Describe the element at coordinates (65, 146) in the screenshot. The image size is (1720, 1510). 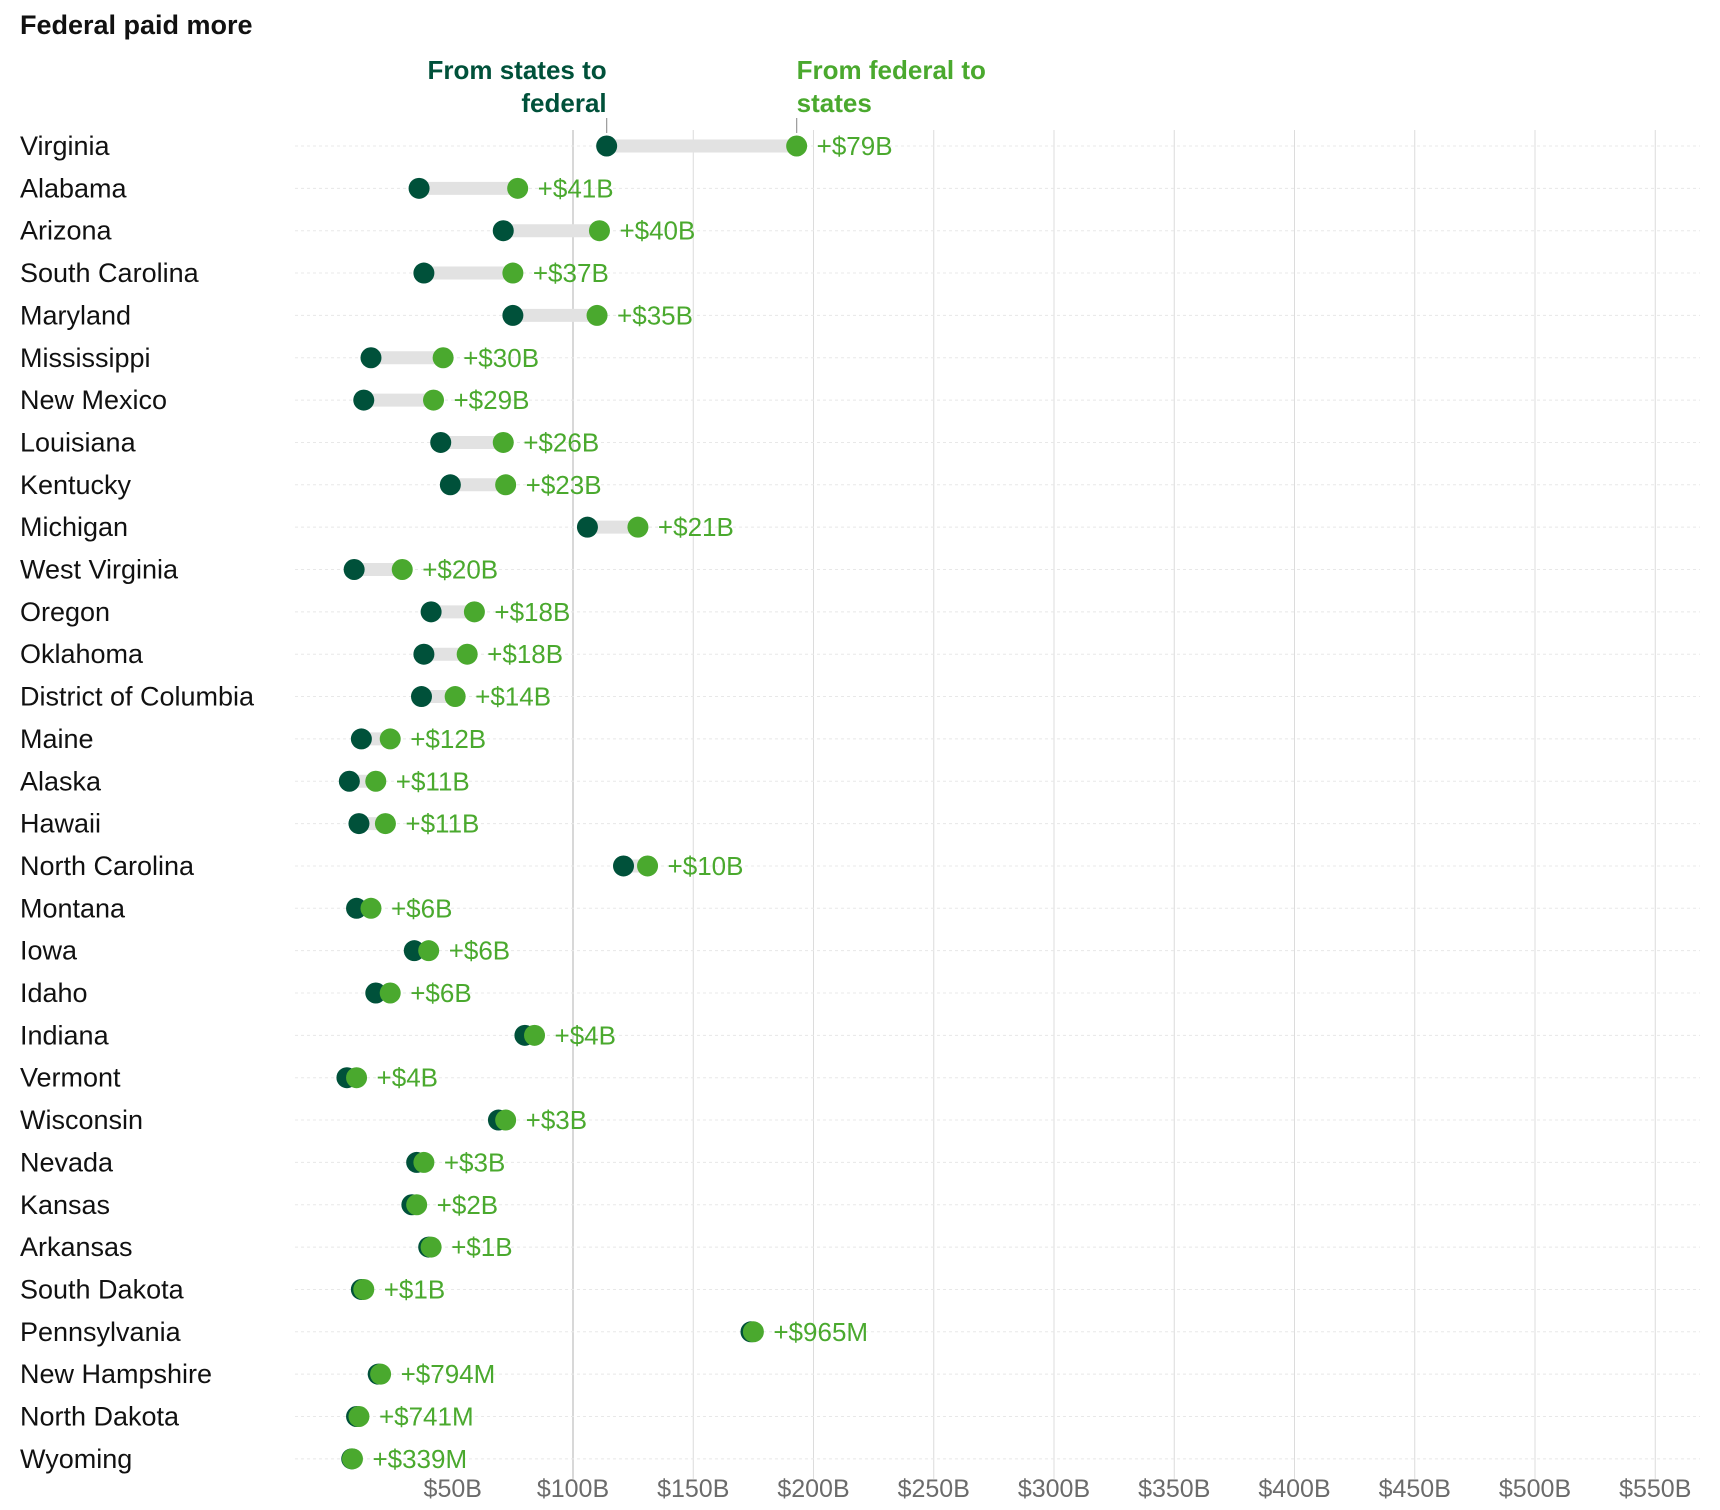
I see `state-label: Virginia` at that location.